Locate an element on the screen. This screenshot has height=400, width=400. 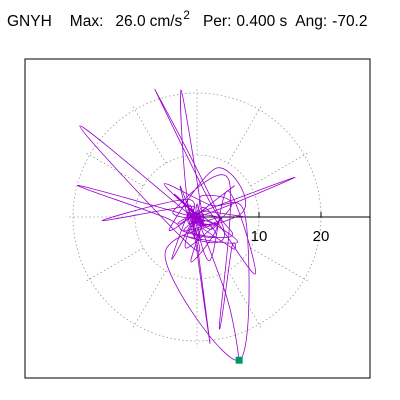
trace-end-marker is located at coordinates (239, 360).